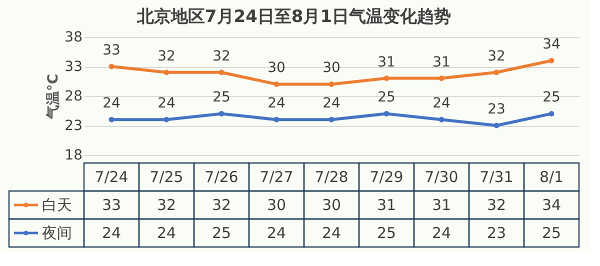  Describe the element at coordinates (57, 233) in the screenshot. I see `legend-label: 夜间` at that location.